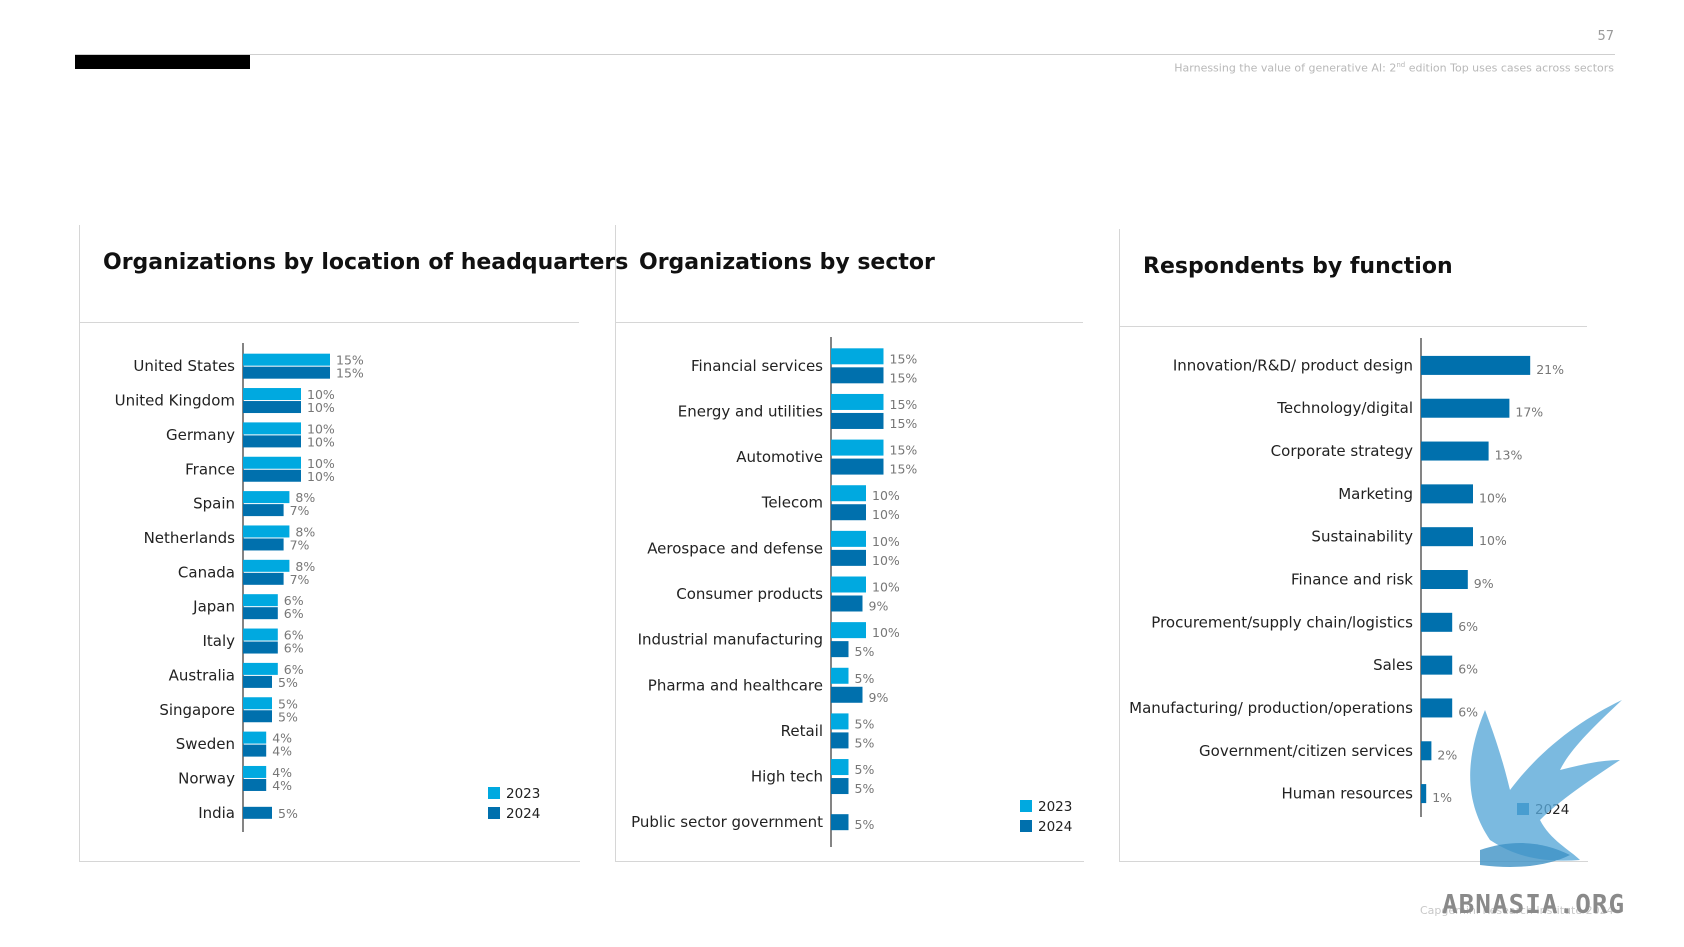 This screenshot has height=947, width=1684. Describe the element at coordinates (779, 457) in the screenshot. I see `category-label: Automotive` at that location.